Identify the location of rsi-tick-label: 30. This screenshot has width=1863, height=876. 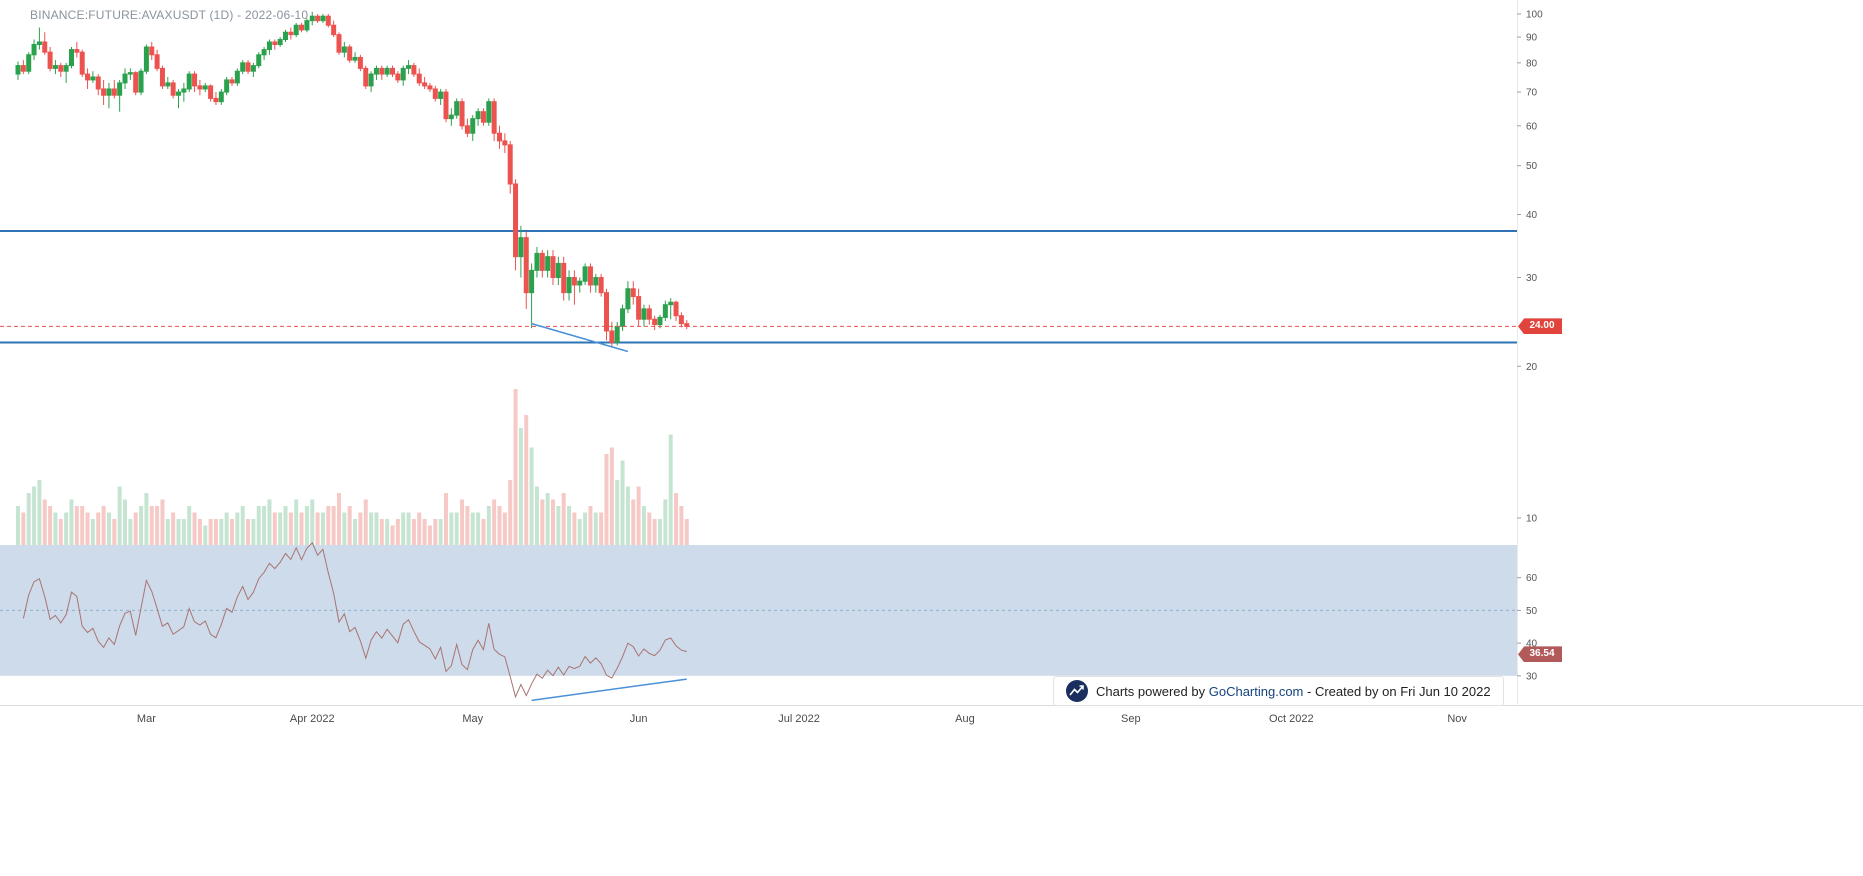
(1532, 676).